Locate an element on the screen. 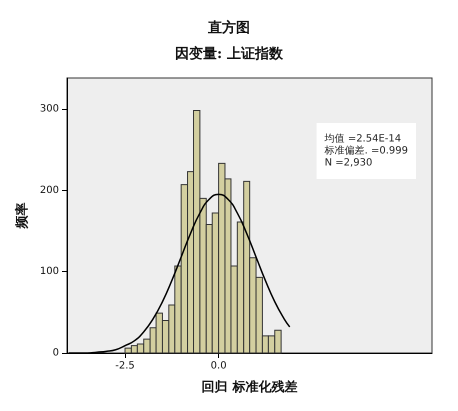  y-tick-label: 0 is located at coordinates (55, 353).